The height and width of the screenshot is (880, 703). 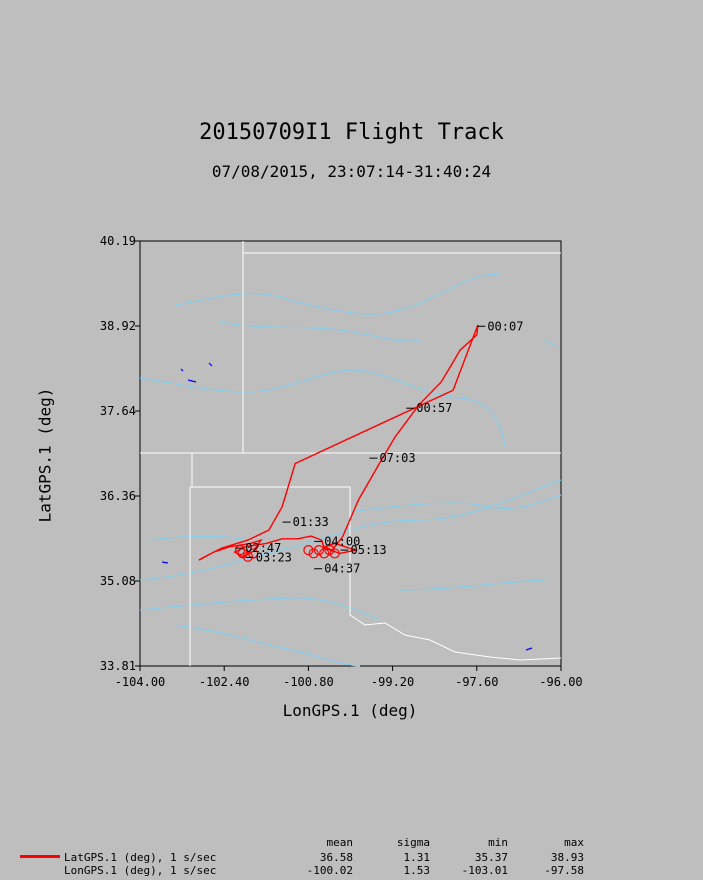 I want to click on stats-cell-min: -103.01, so click(x=484, y=870).